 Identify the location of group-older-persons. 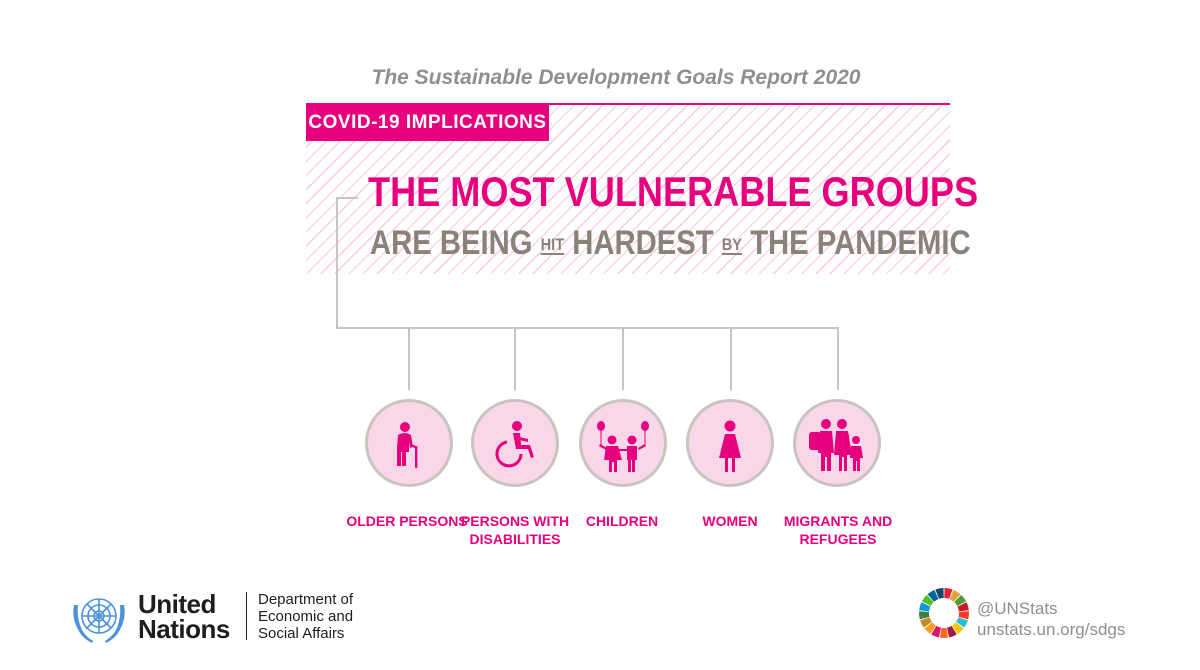
(409, 443).